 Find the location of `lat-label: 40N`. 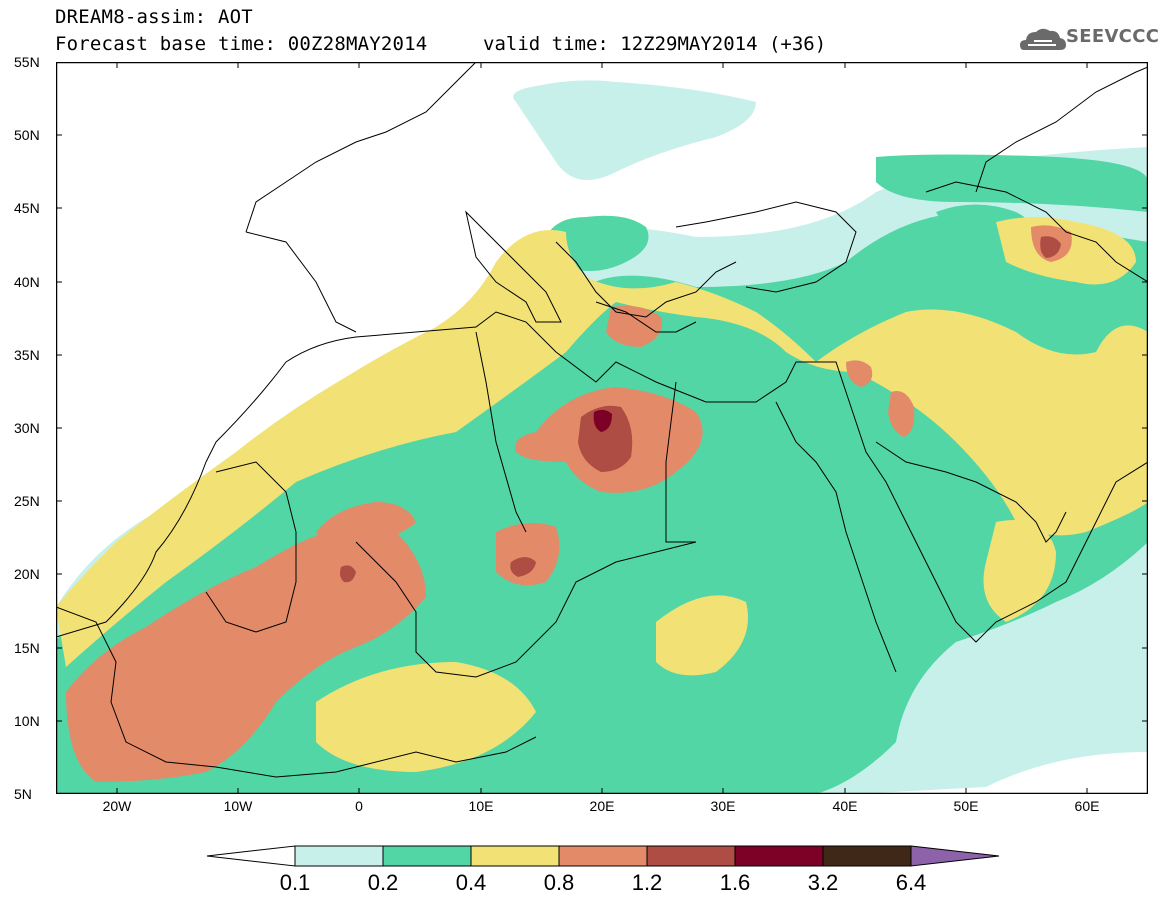

lat-label: 40N is located at coordinates (27, 282).